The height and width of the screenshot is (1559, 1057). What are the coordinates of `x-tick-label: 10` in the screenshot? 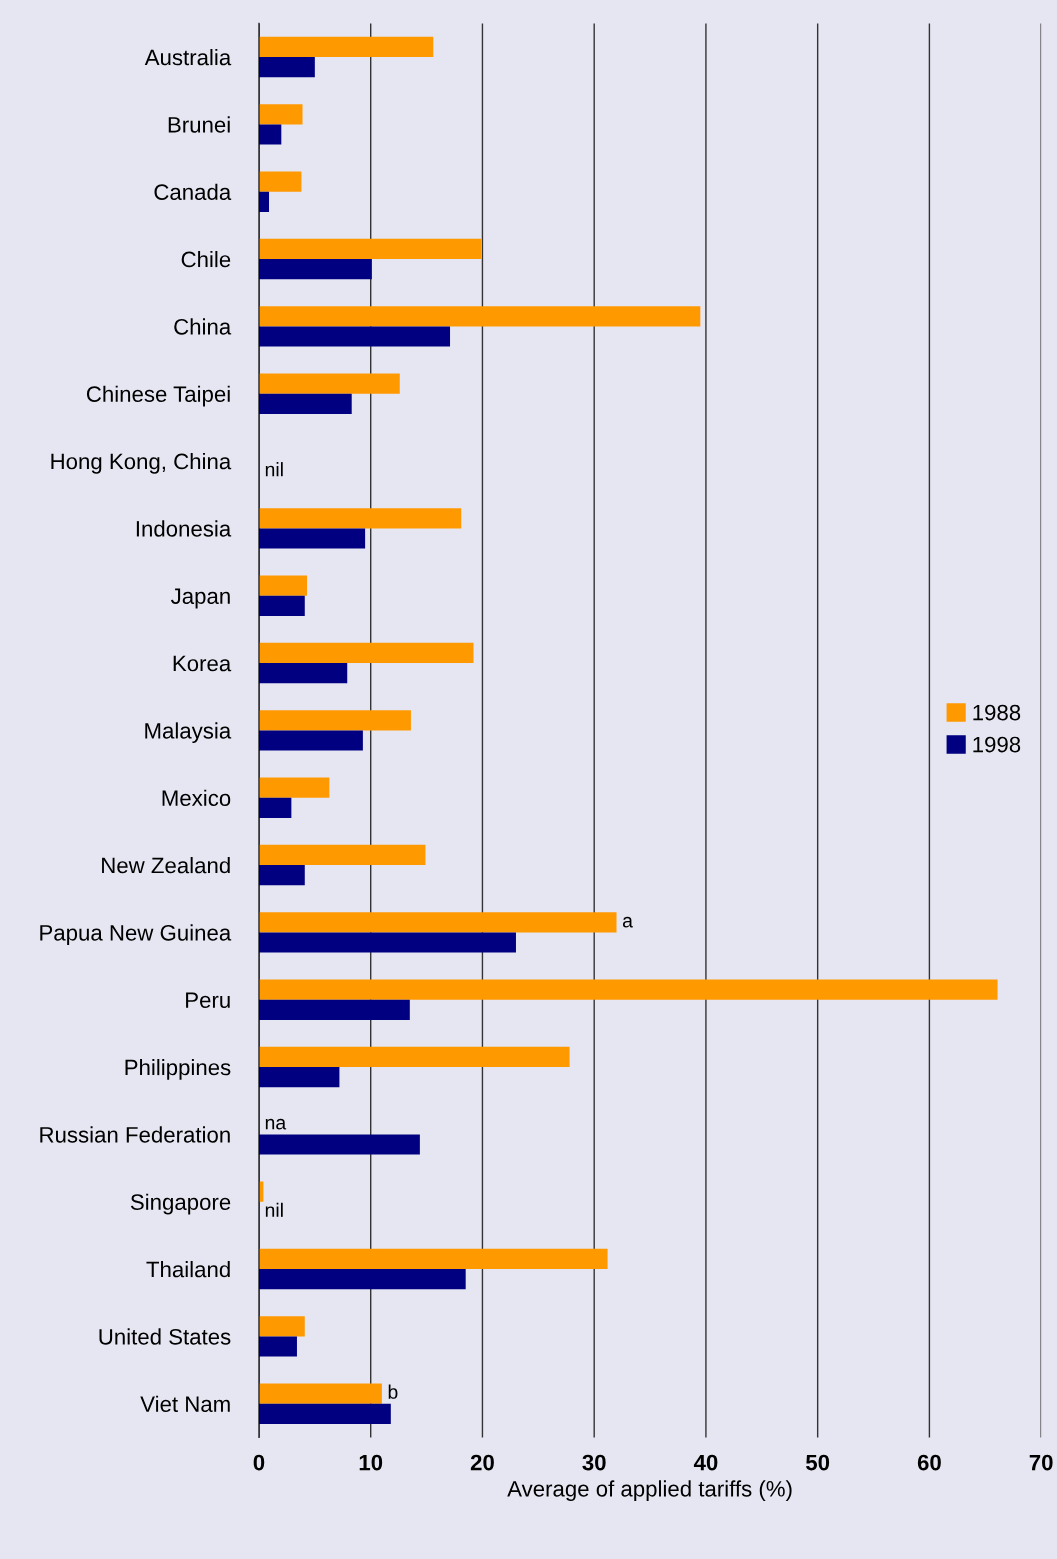 It's located at (371, 1462).